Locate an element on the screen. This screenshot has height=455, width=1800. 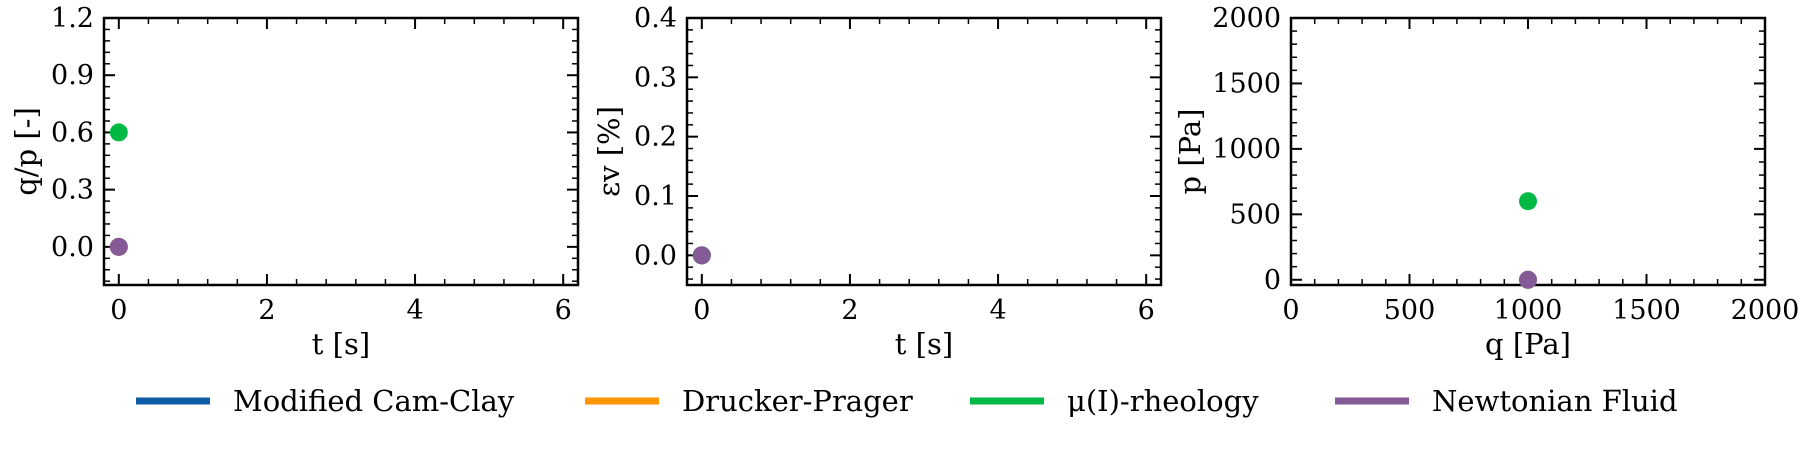
y-tick-label: 1.2 is located at coordinates (72, 18).